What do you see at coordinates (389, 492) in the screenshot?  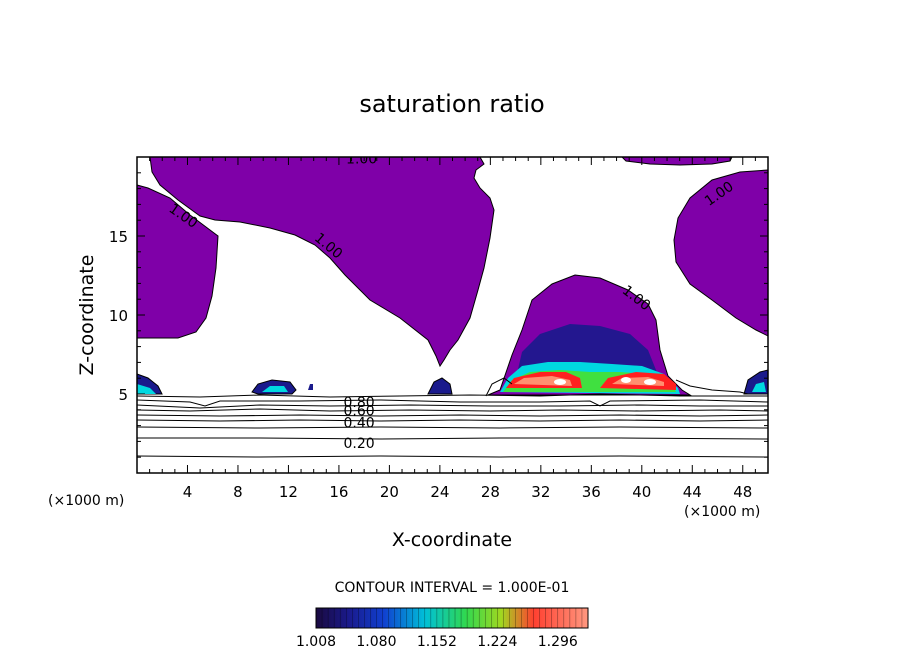 I see `x-tick-label: 20` at bounding box center [389, 492].